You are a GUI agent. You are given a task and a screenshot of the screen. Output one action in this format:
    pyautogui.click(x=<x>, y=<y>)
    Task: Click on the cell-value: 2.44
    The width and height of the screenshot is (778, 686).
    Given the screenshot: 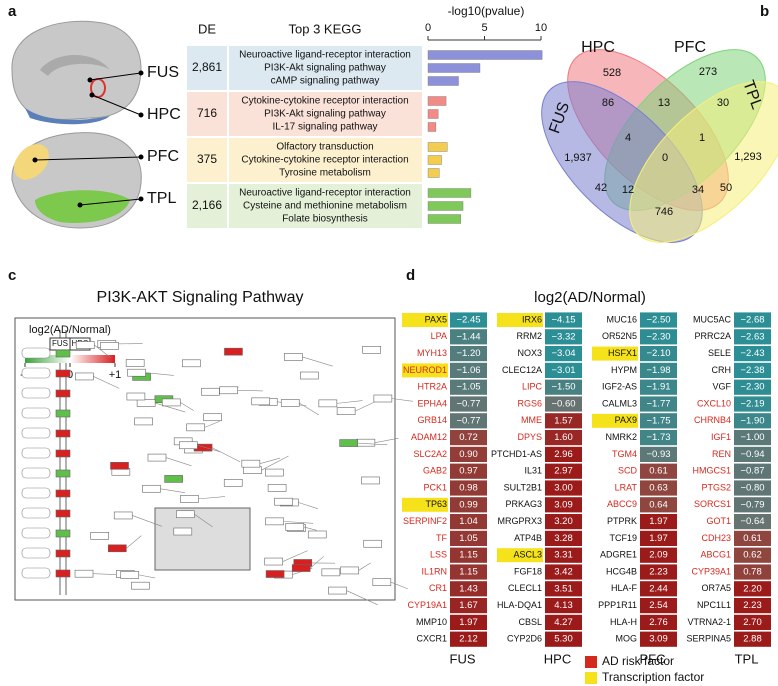 What is the action you would take?
    pyautogui.click(x=658, y=588)
    